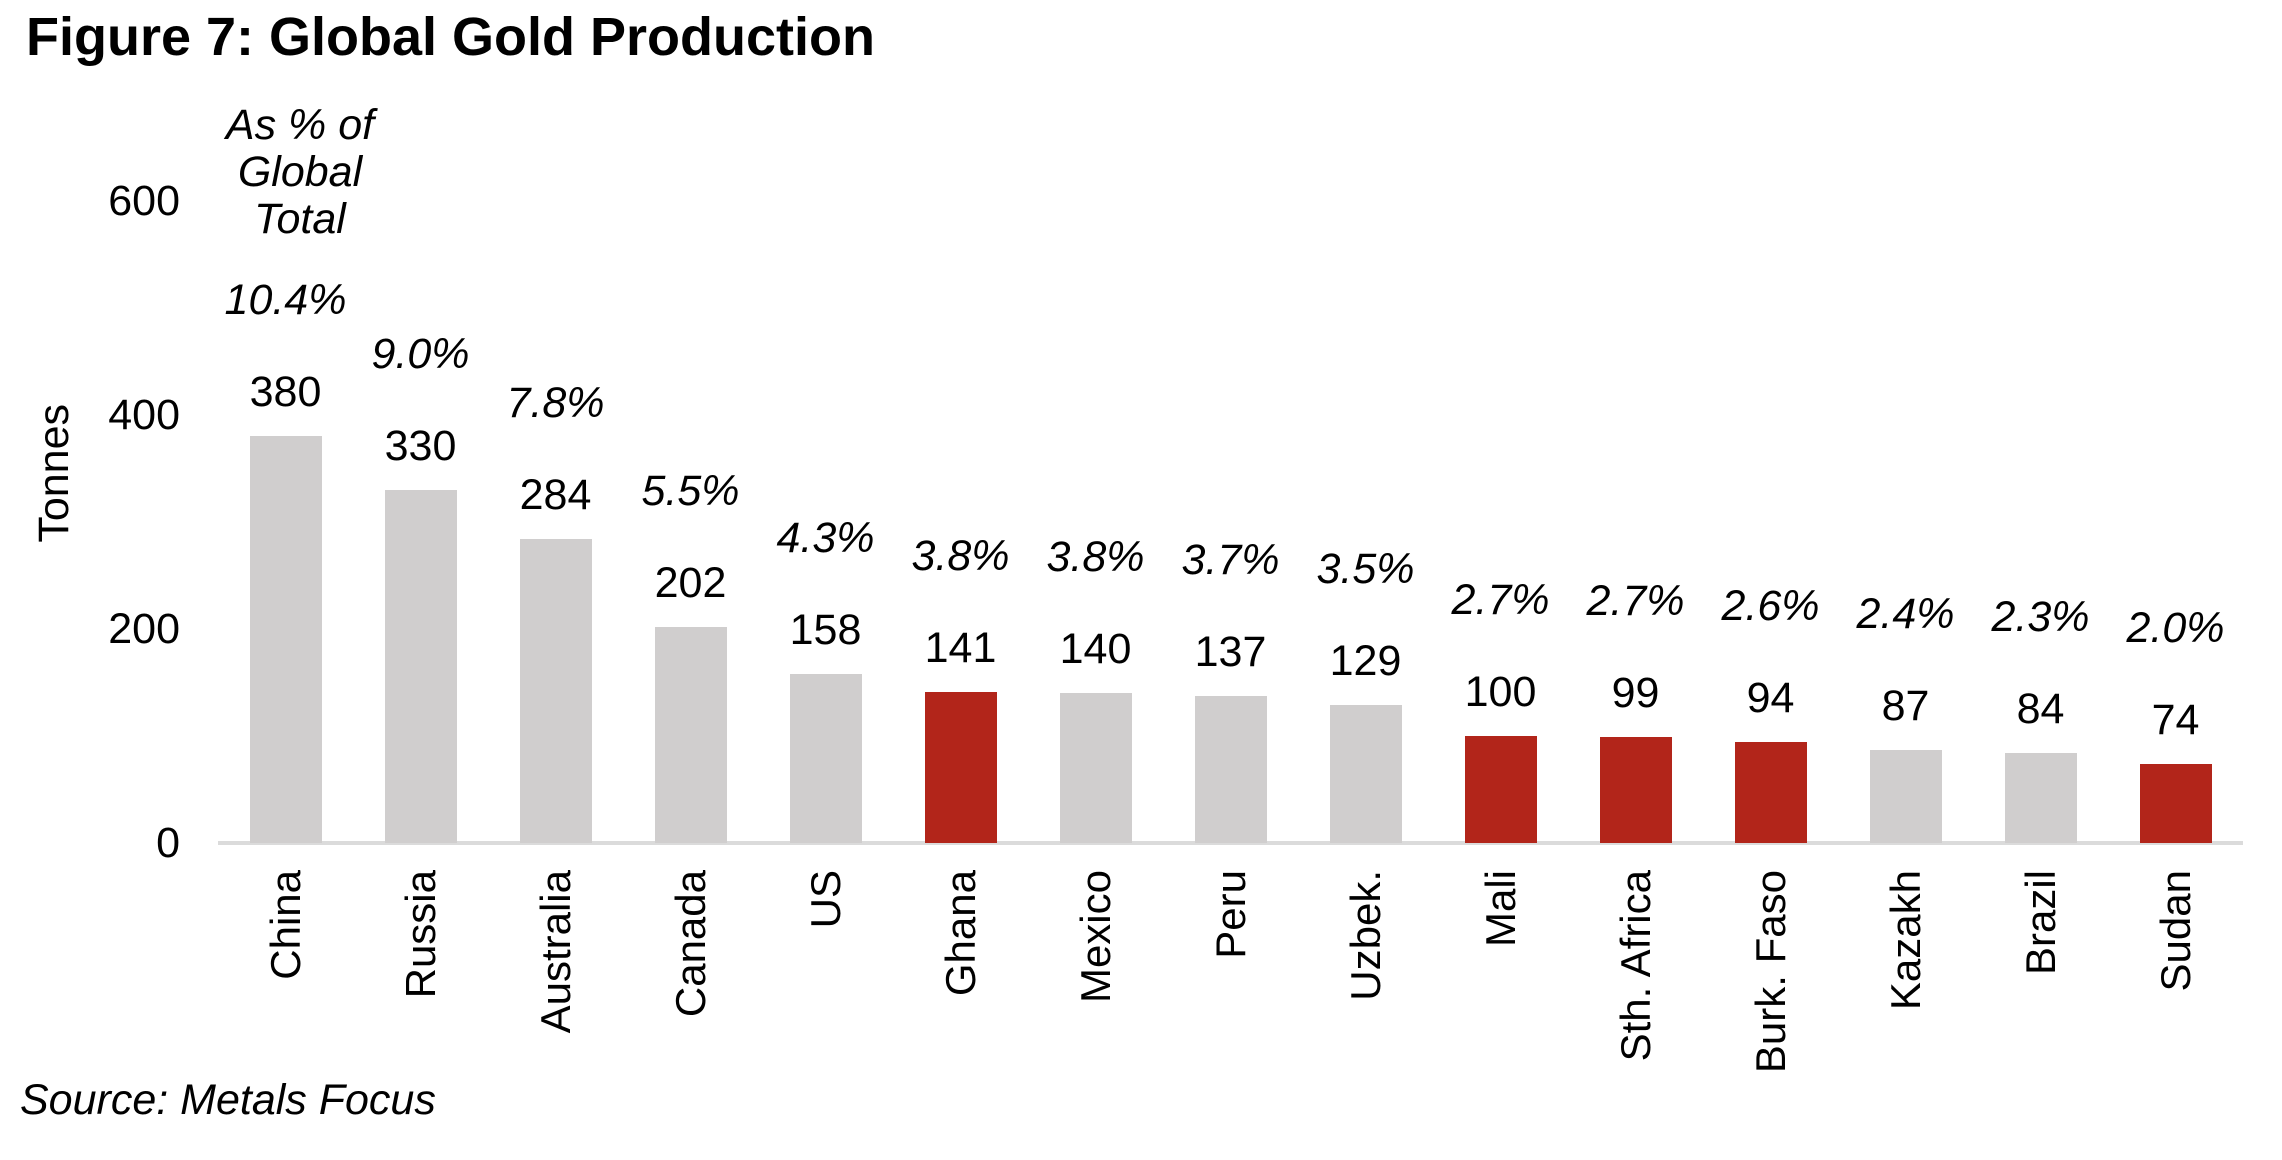 The image size is (2282, 1160). What do you see at coordinates (2040, 923) in the screenshot?
I see `x-axis-label-brazil: Brazil` at bounding box center [2040, 923].